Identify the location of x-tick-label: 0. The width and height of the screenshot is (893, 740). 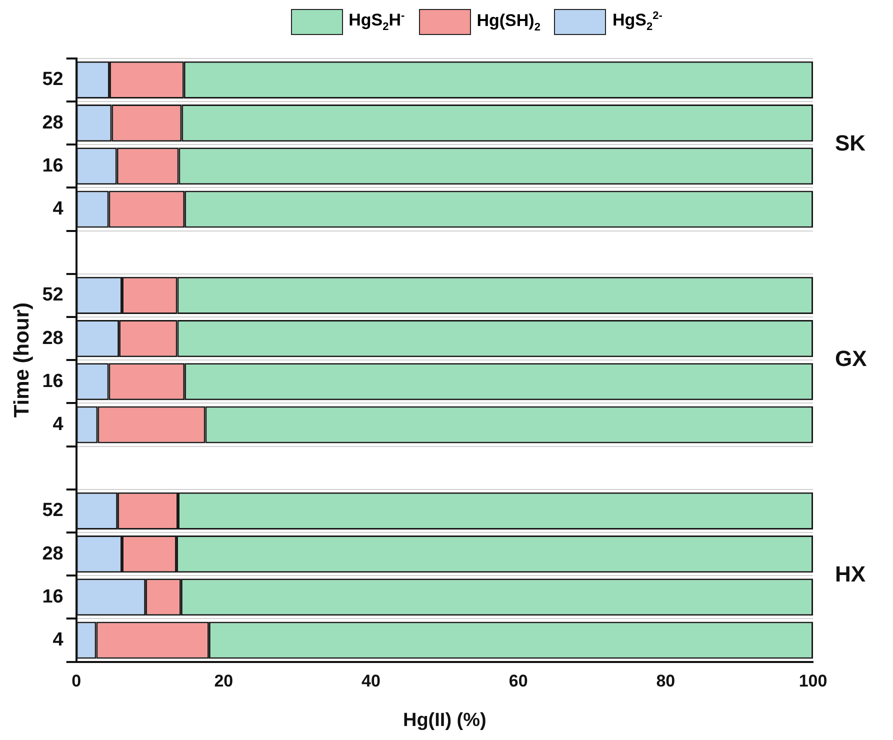
(77, 681).